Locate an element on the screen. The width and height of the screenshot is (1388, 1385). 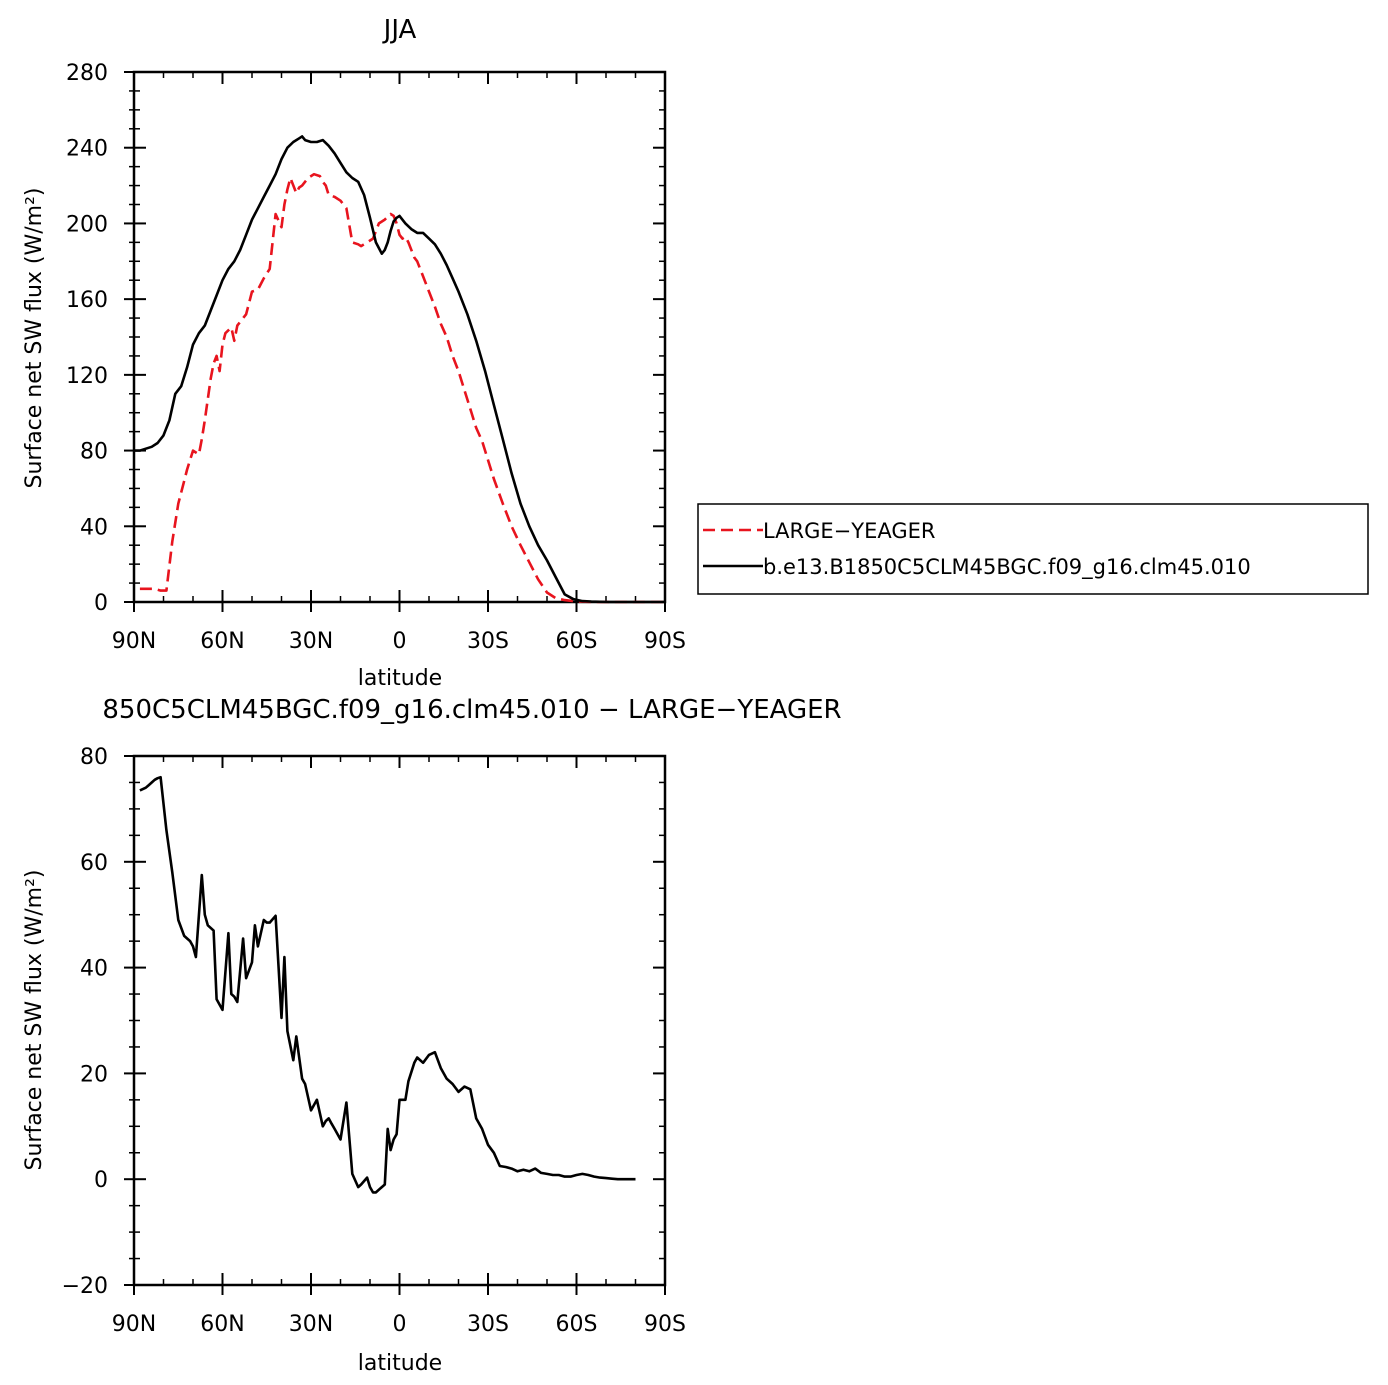
y-tick-label: 20 is located at coordinates (94, 1074).